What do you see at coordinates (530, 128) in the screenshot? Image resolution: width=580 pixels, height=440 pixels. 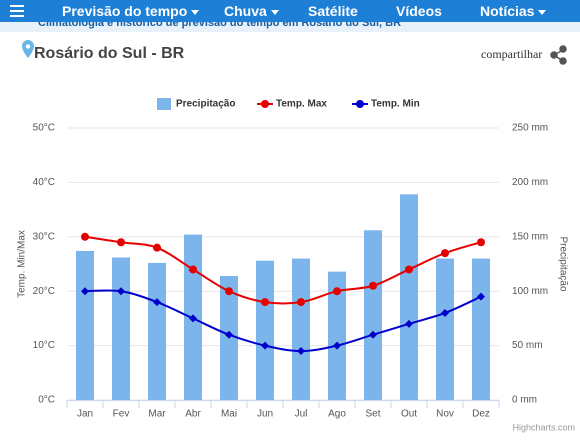 I see `y2-tick-label: 250 mm` at bounding box center [530, 128].